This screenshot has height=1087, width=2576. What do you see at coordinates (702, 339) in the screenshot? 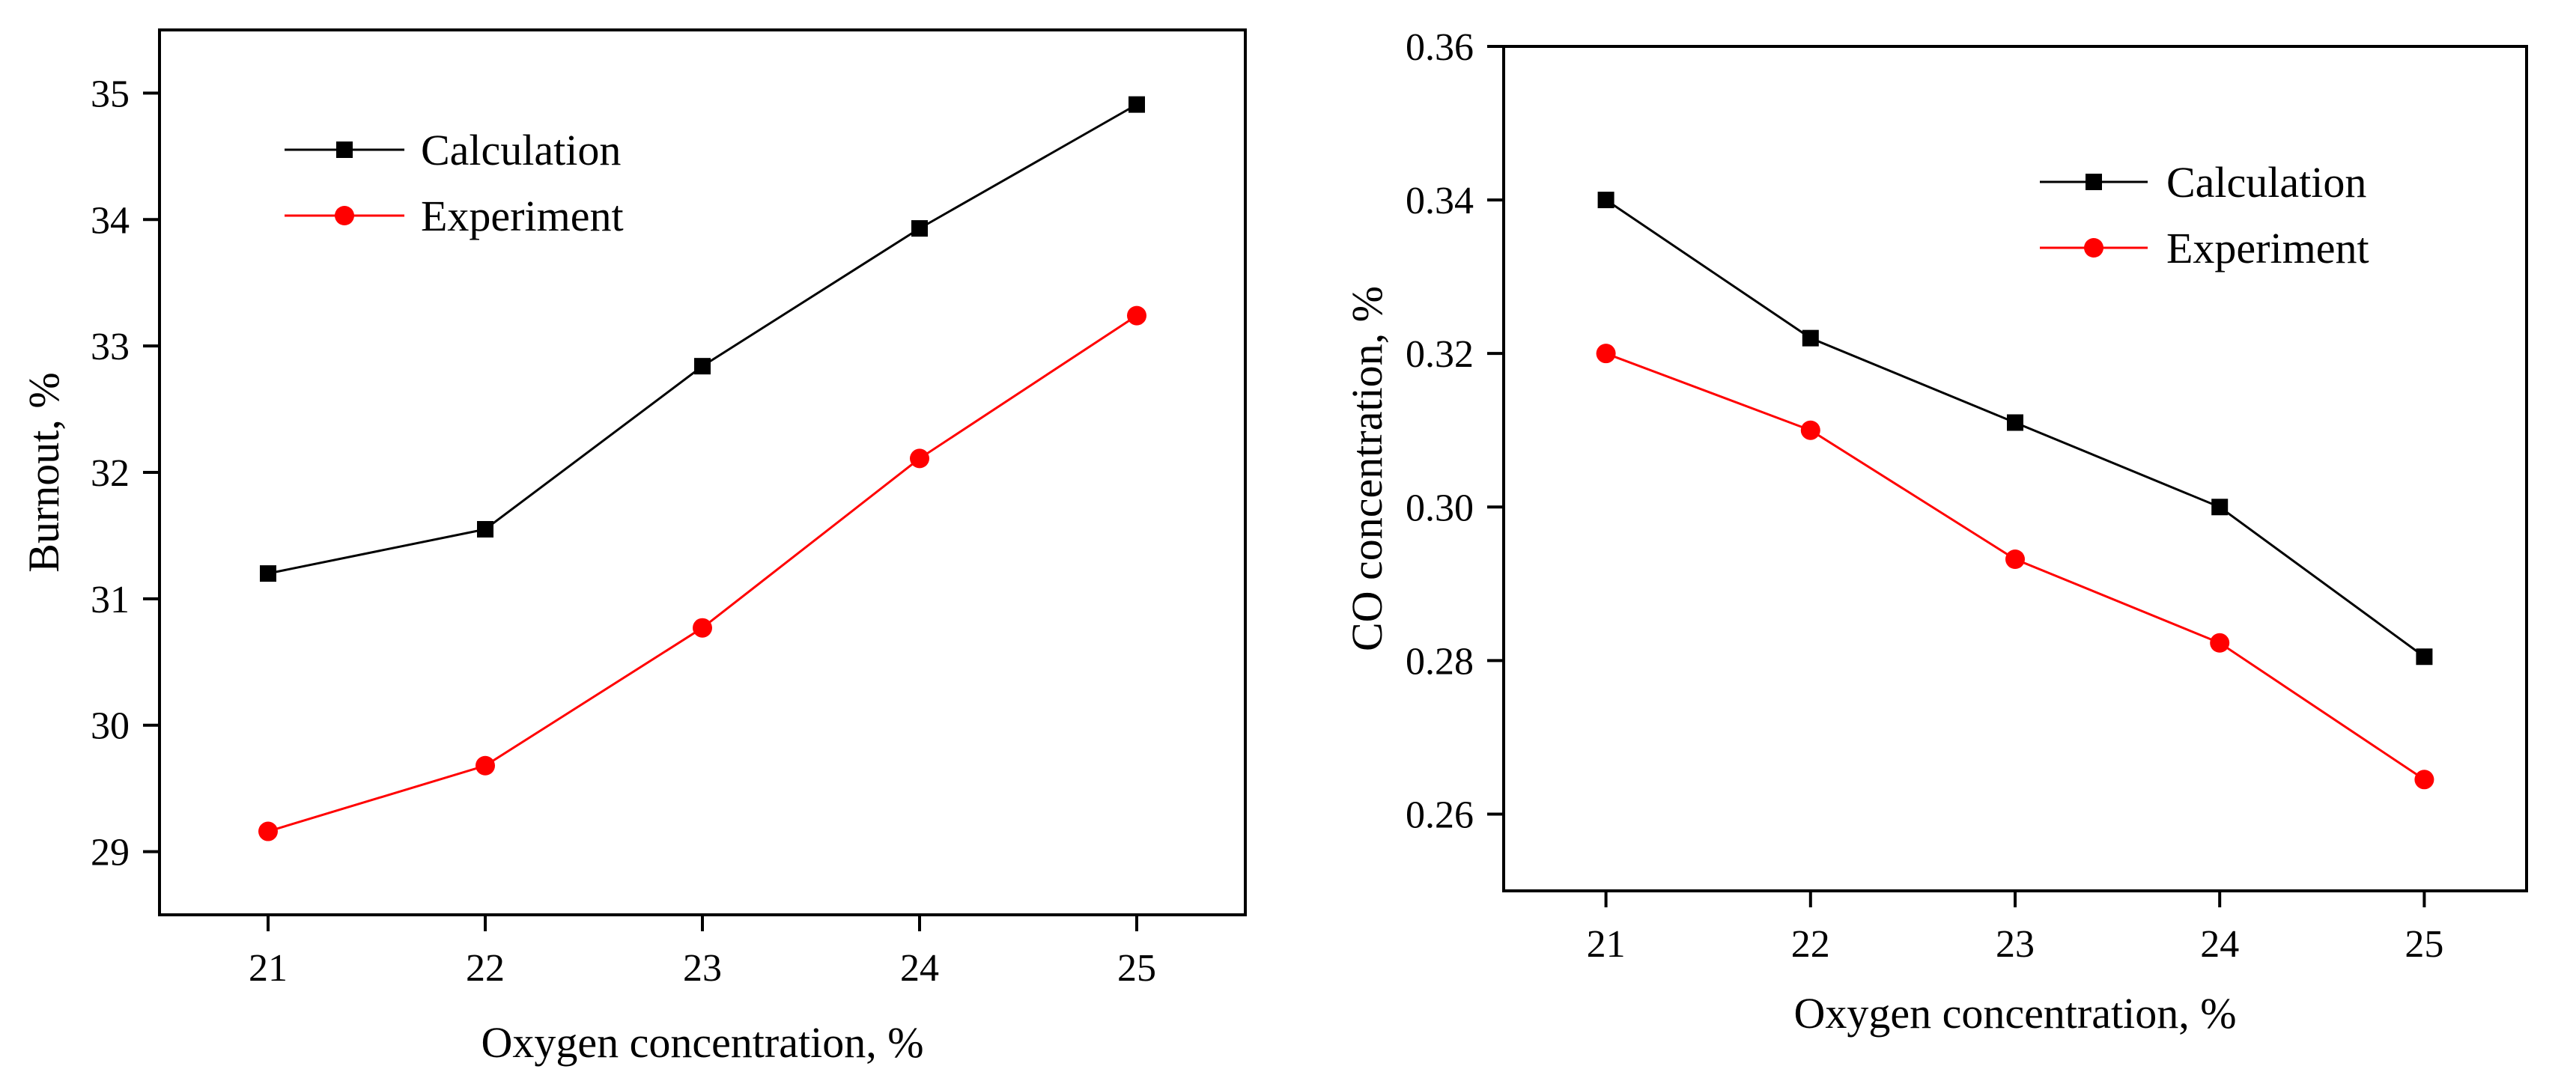
I see `series-line-calculation` at bounding box center [702, 339].